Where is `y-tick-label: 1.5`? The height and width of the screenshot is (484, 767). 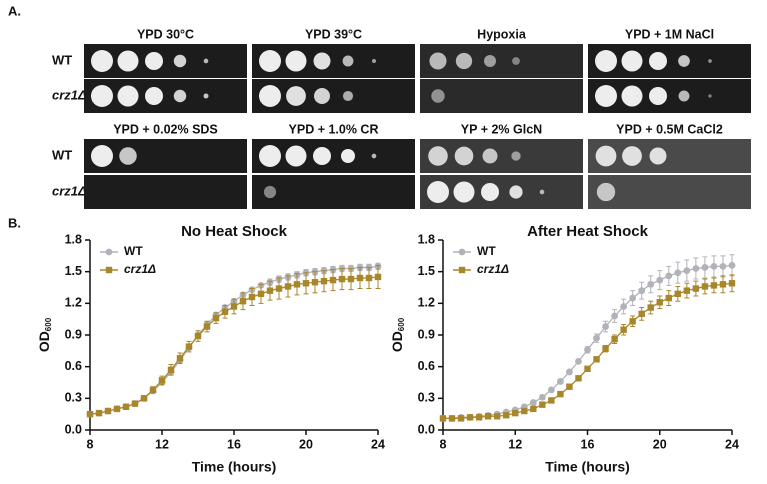 y-tick-label: 1.5 is located at coordinates (73, 271).